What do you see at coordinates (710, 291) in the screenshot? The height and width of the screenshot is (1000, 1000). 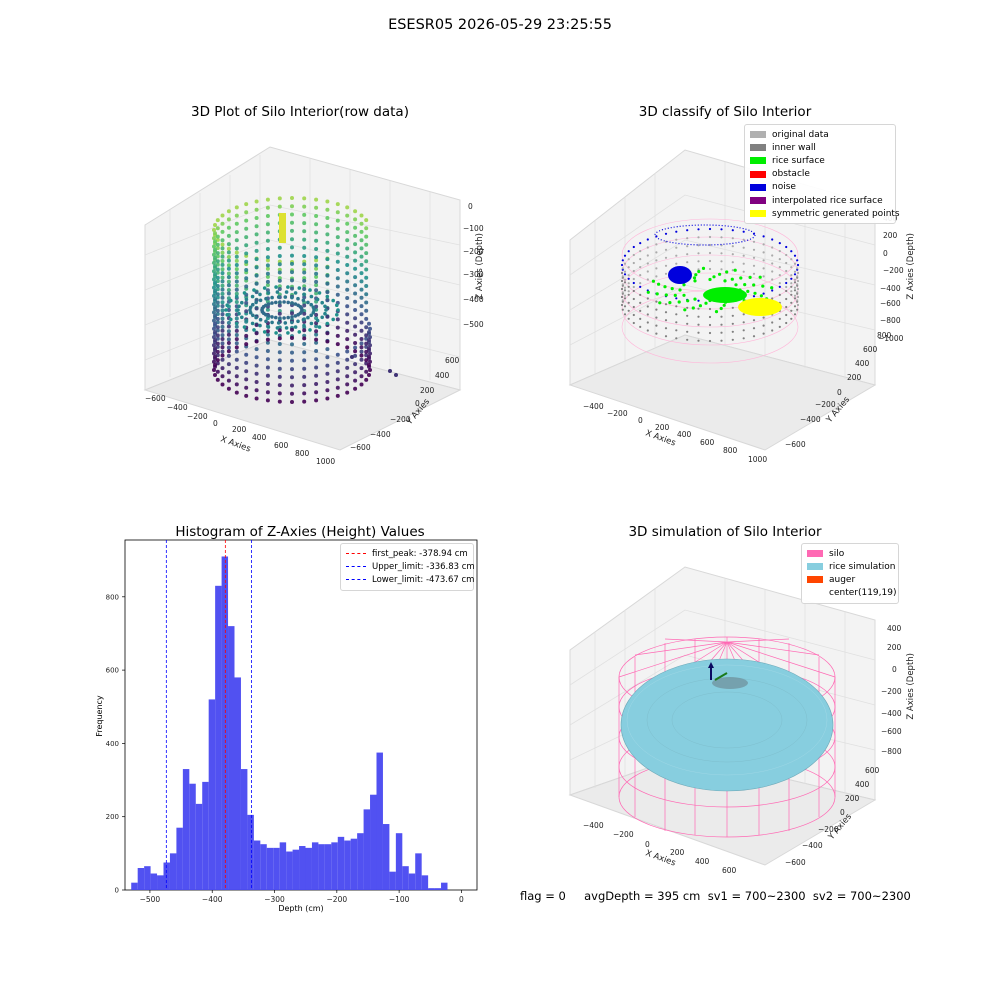 I see `classified-point-cloud` at bounding box center [710, 291].